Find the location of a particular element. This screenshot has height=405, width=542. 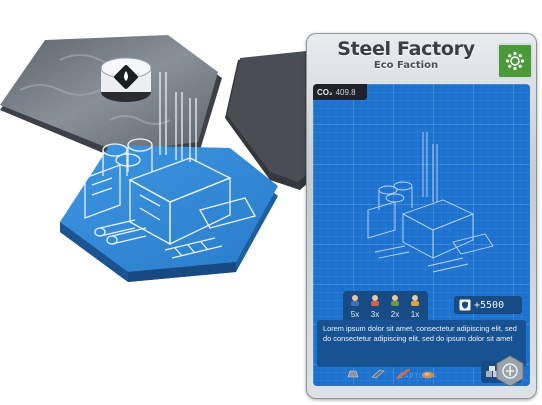

co2-indicator: CO₂ 409.8 is located at coordinates (340, 92).